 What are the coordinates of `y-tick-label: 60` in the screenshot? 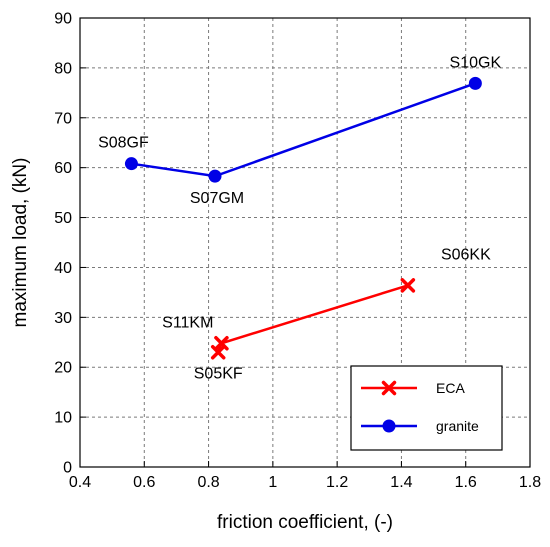 It's located at (63, 168).